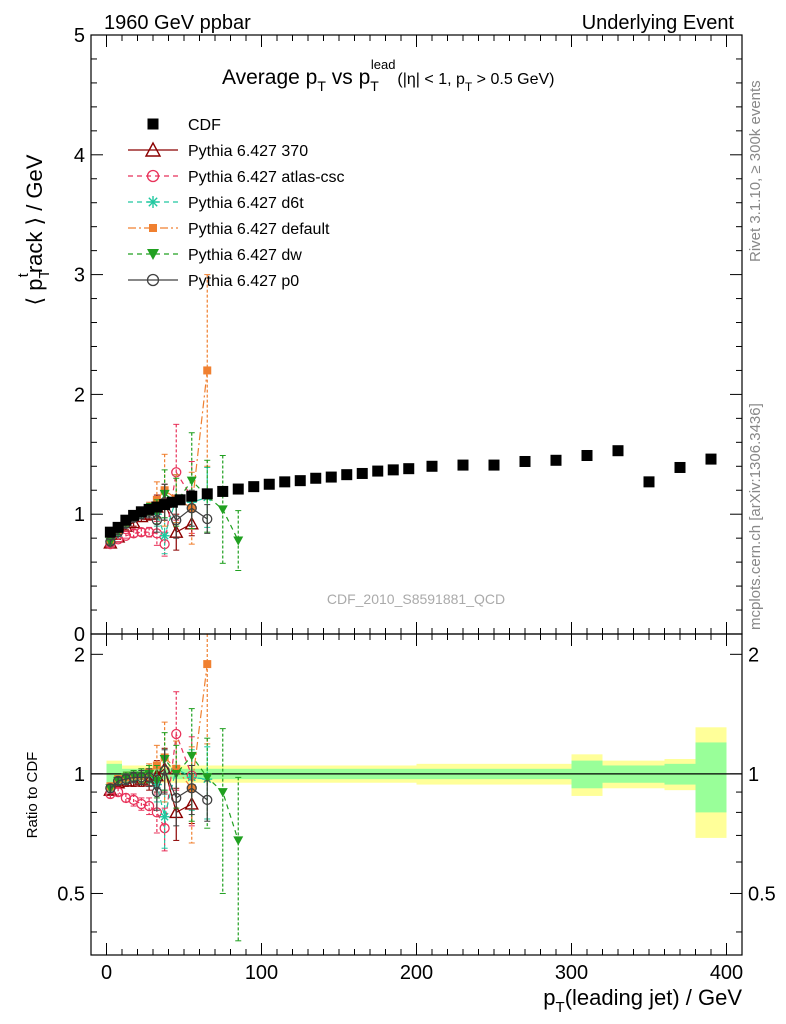  What do you see at coordinates (79, 515) in the screenshot?
I see `y-tick-label: 1` at bounding box center [79, 515].